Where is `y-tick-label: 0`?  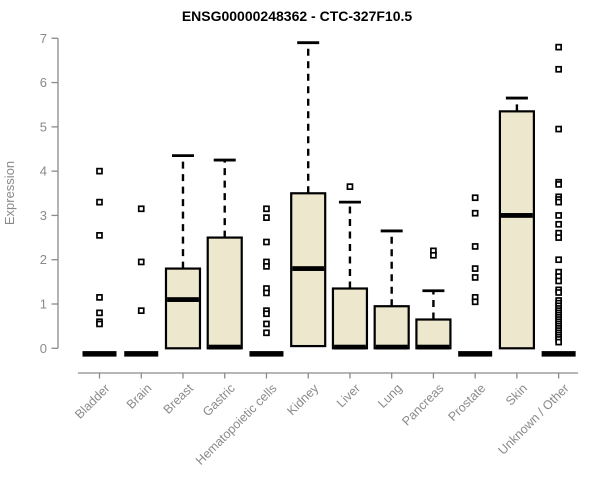 y-tick-label: 0 is located at coordinates (43, 348).